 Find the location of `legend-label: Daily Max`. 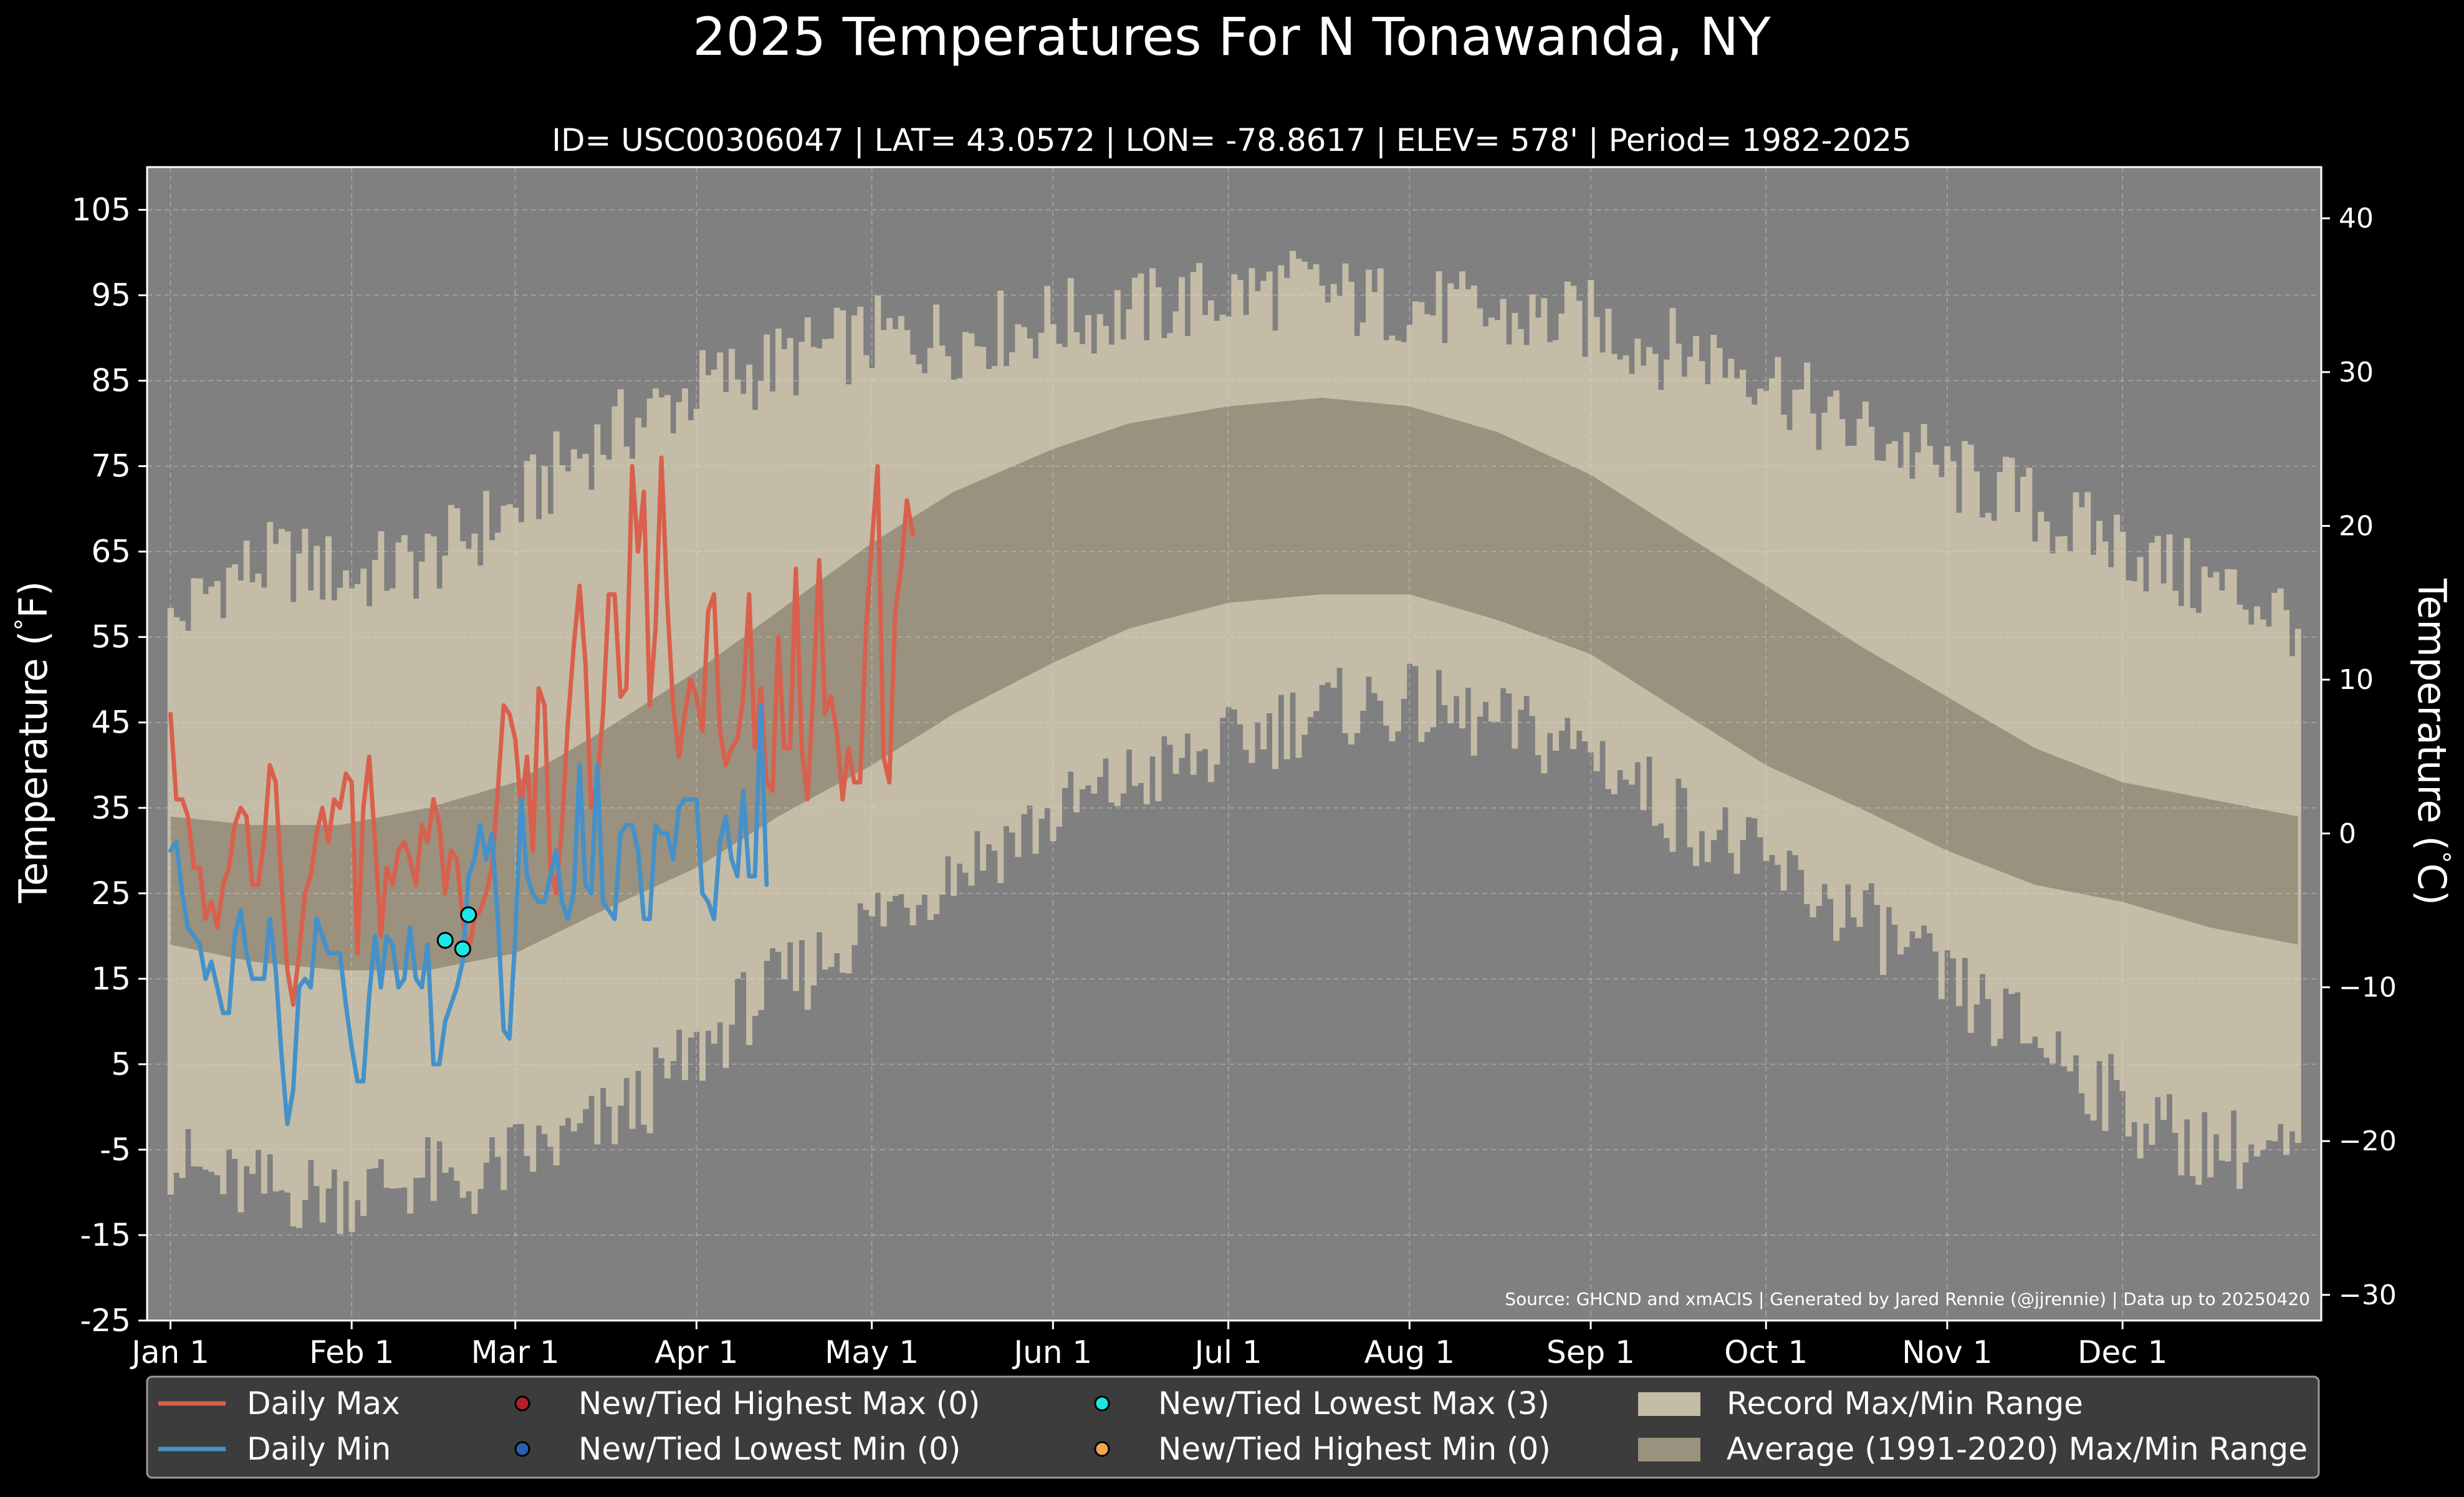

legend-label: Daily Max is located at coordinates (323, 1403).